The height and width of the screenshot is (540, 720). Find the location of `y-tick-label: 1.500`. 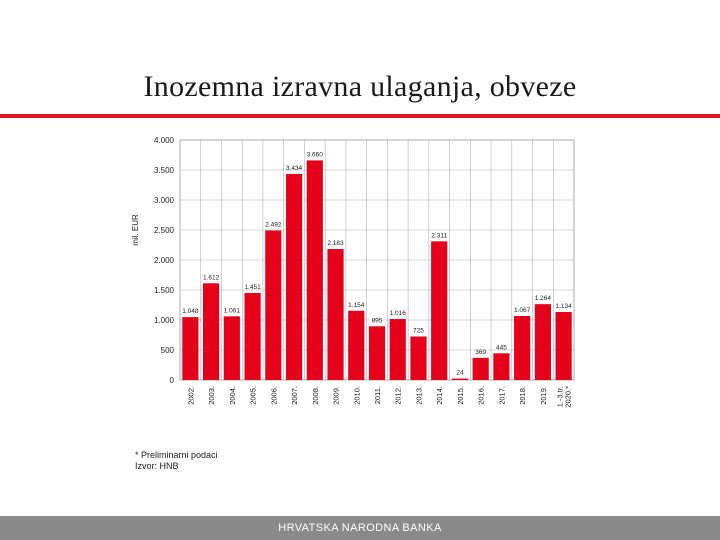

y-tick-label: 1.500 is located at coordinates (164, 290).